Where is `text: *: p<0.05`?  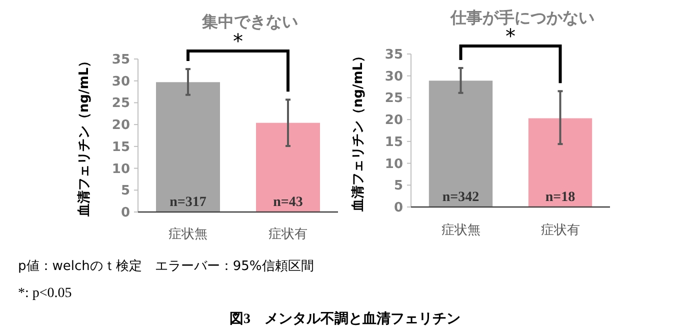 text: *: p<0.05 is located at coordinates (45, 293).